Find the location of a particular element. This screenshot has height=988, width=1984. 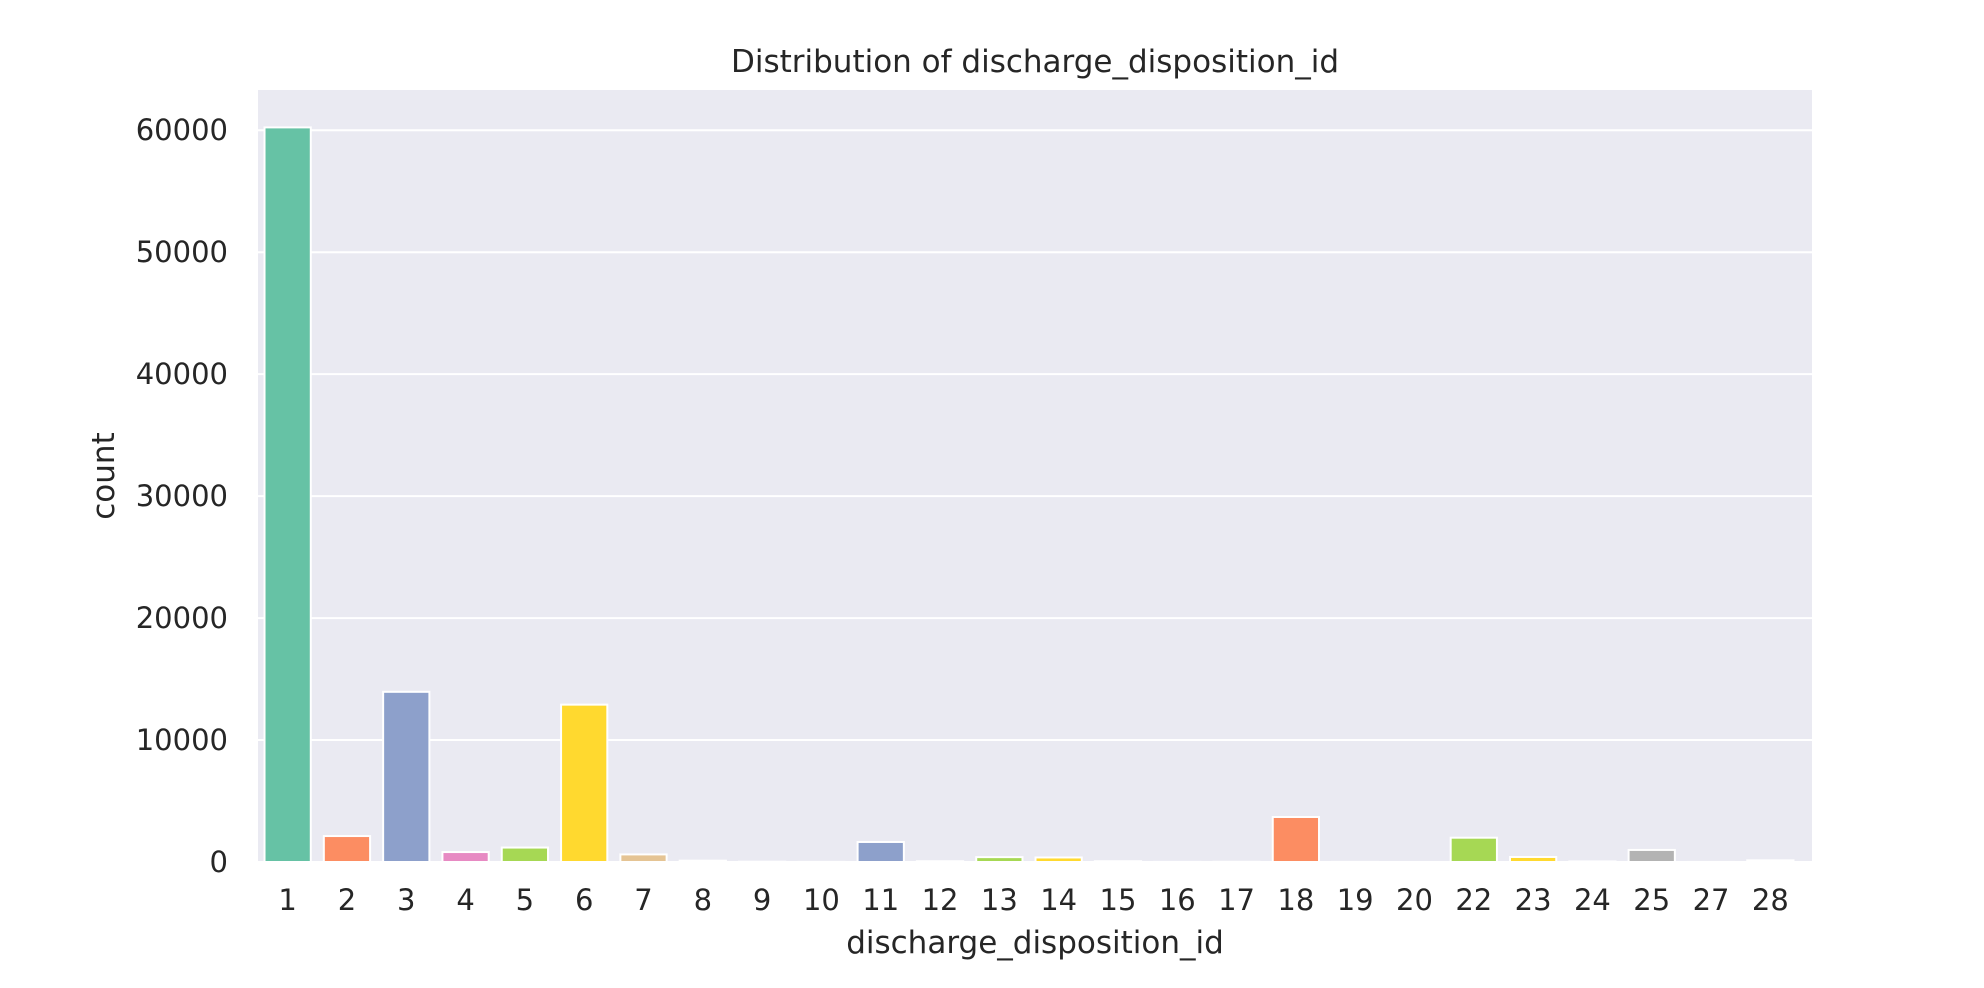

x-tick-label: 1 is located at coordinates (287, 900).